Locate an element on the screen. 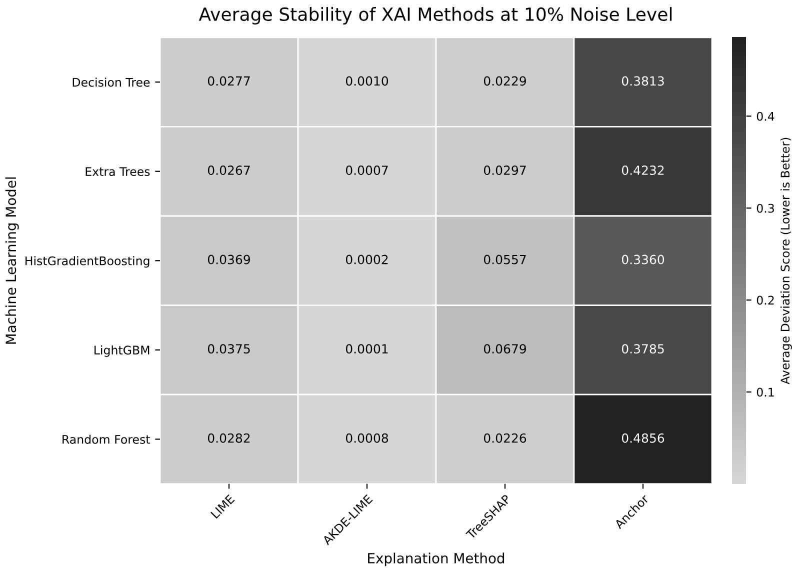 The width and height of the screenshot is (800, 576). data-label: 0.0001 is located at coordinates (367, 349).